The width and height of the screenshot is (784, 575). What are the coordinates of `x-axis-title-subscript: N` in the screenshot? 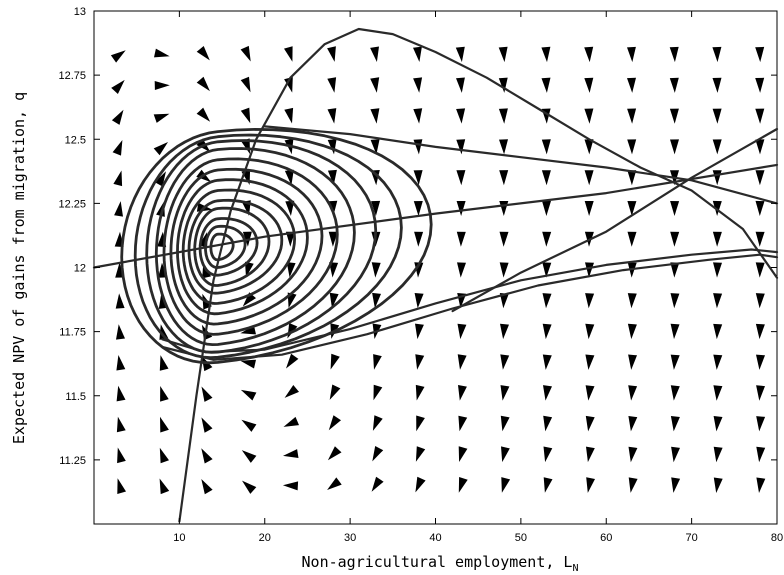 It's located at (575, 568).